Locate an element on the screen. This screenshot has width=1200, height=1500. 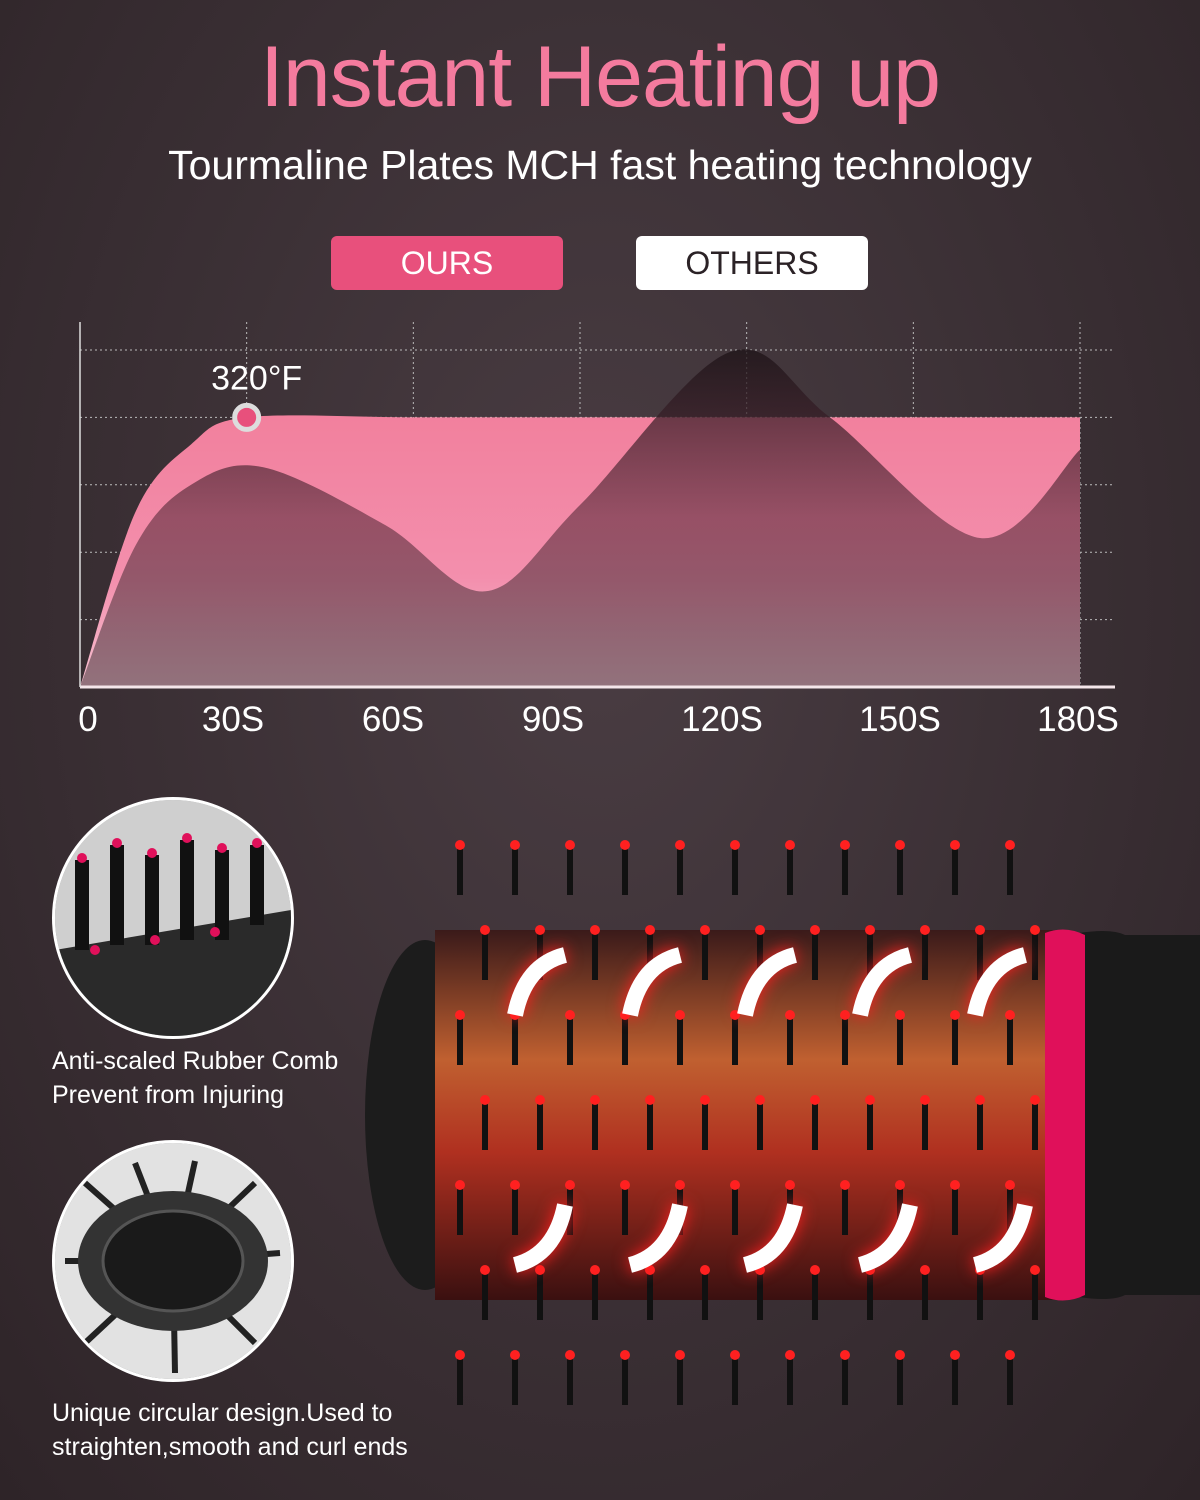
x-tick-label: 0 is located at coordinates (88, 719).